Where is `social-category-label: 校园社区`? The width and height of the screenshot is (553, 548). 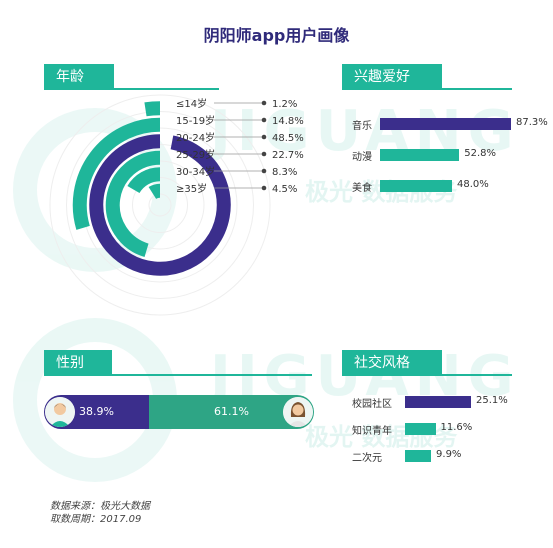 social-category-label: 校园社区 is located at coordinates (372, 404).